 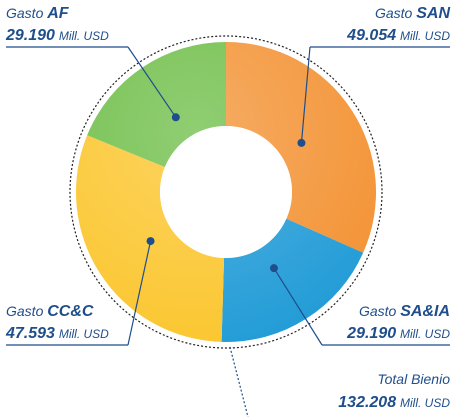 I want to click on slice-label: Gasto SAN, so click(x=412, y=13).